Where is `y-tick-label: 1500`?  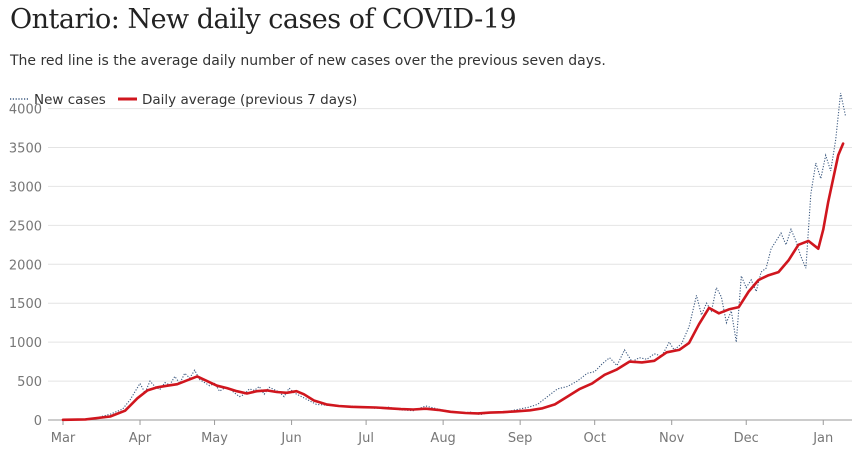 y-tick-label: 1500 is located at coordinates (25, 304).